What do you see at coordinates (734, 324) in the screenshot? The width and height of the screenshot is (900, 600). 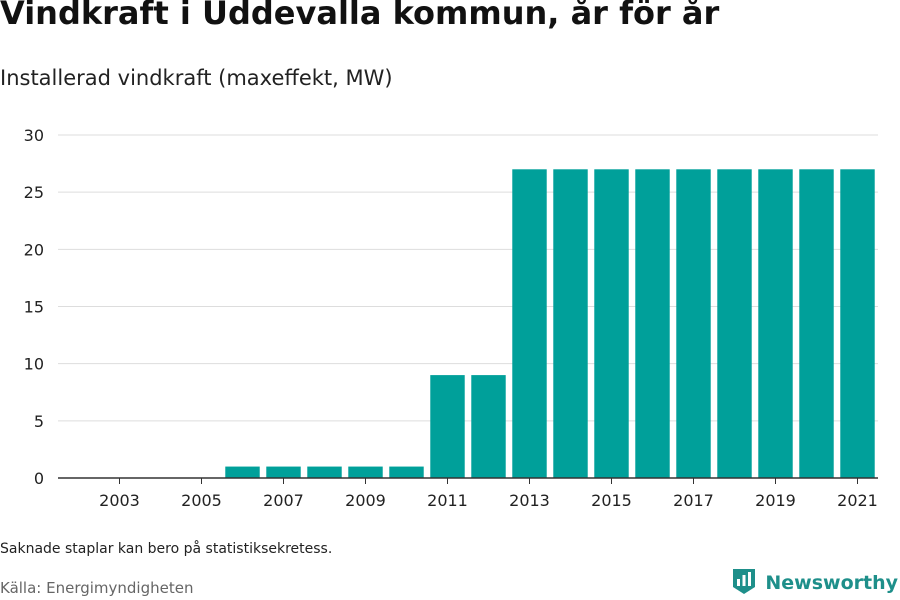 I see `bar-2018` at bounding box center [734, 324].